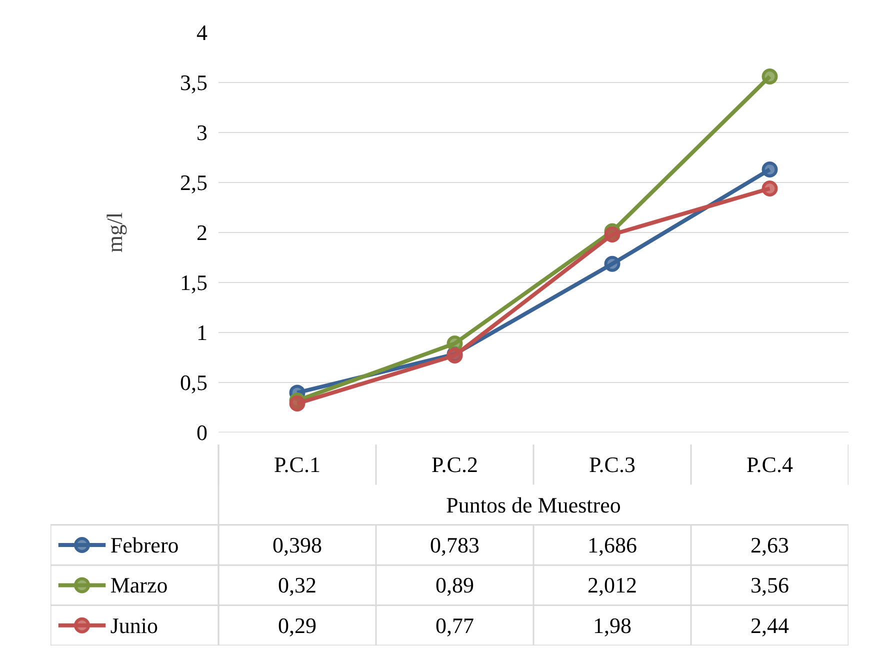  I want to click on data-label: 1,98, so click(612, 625).